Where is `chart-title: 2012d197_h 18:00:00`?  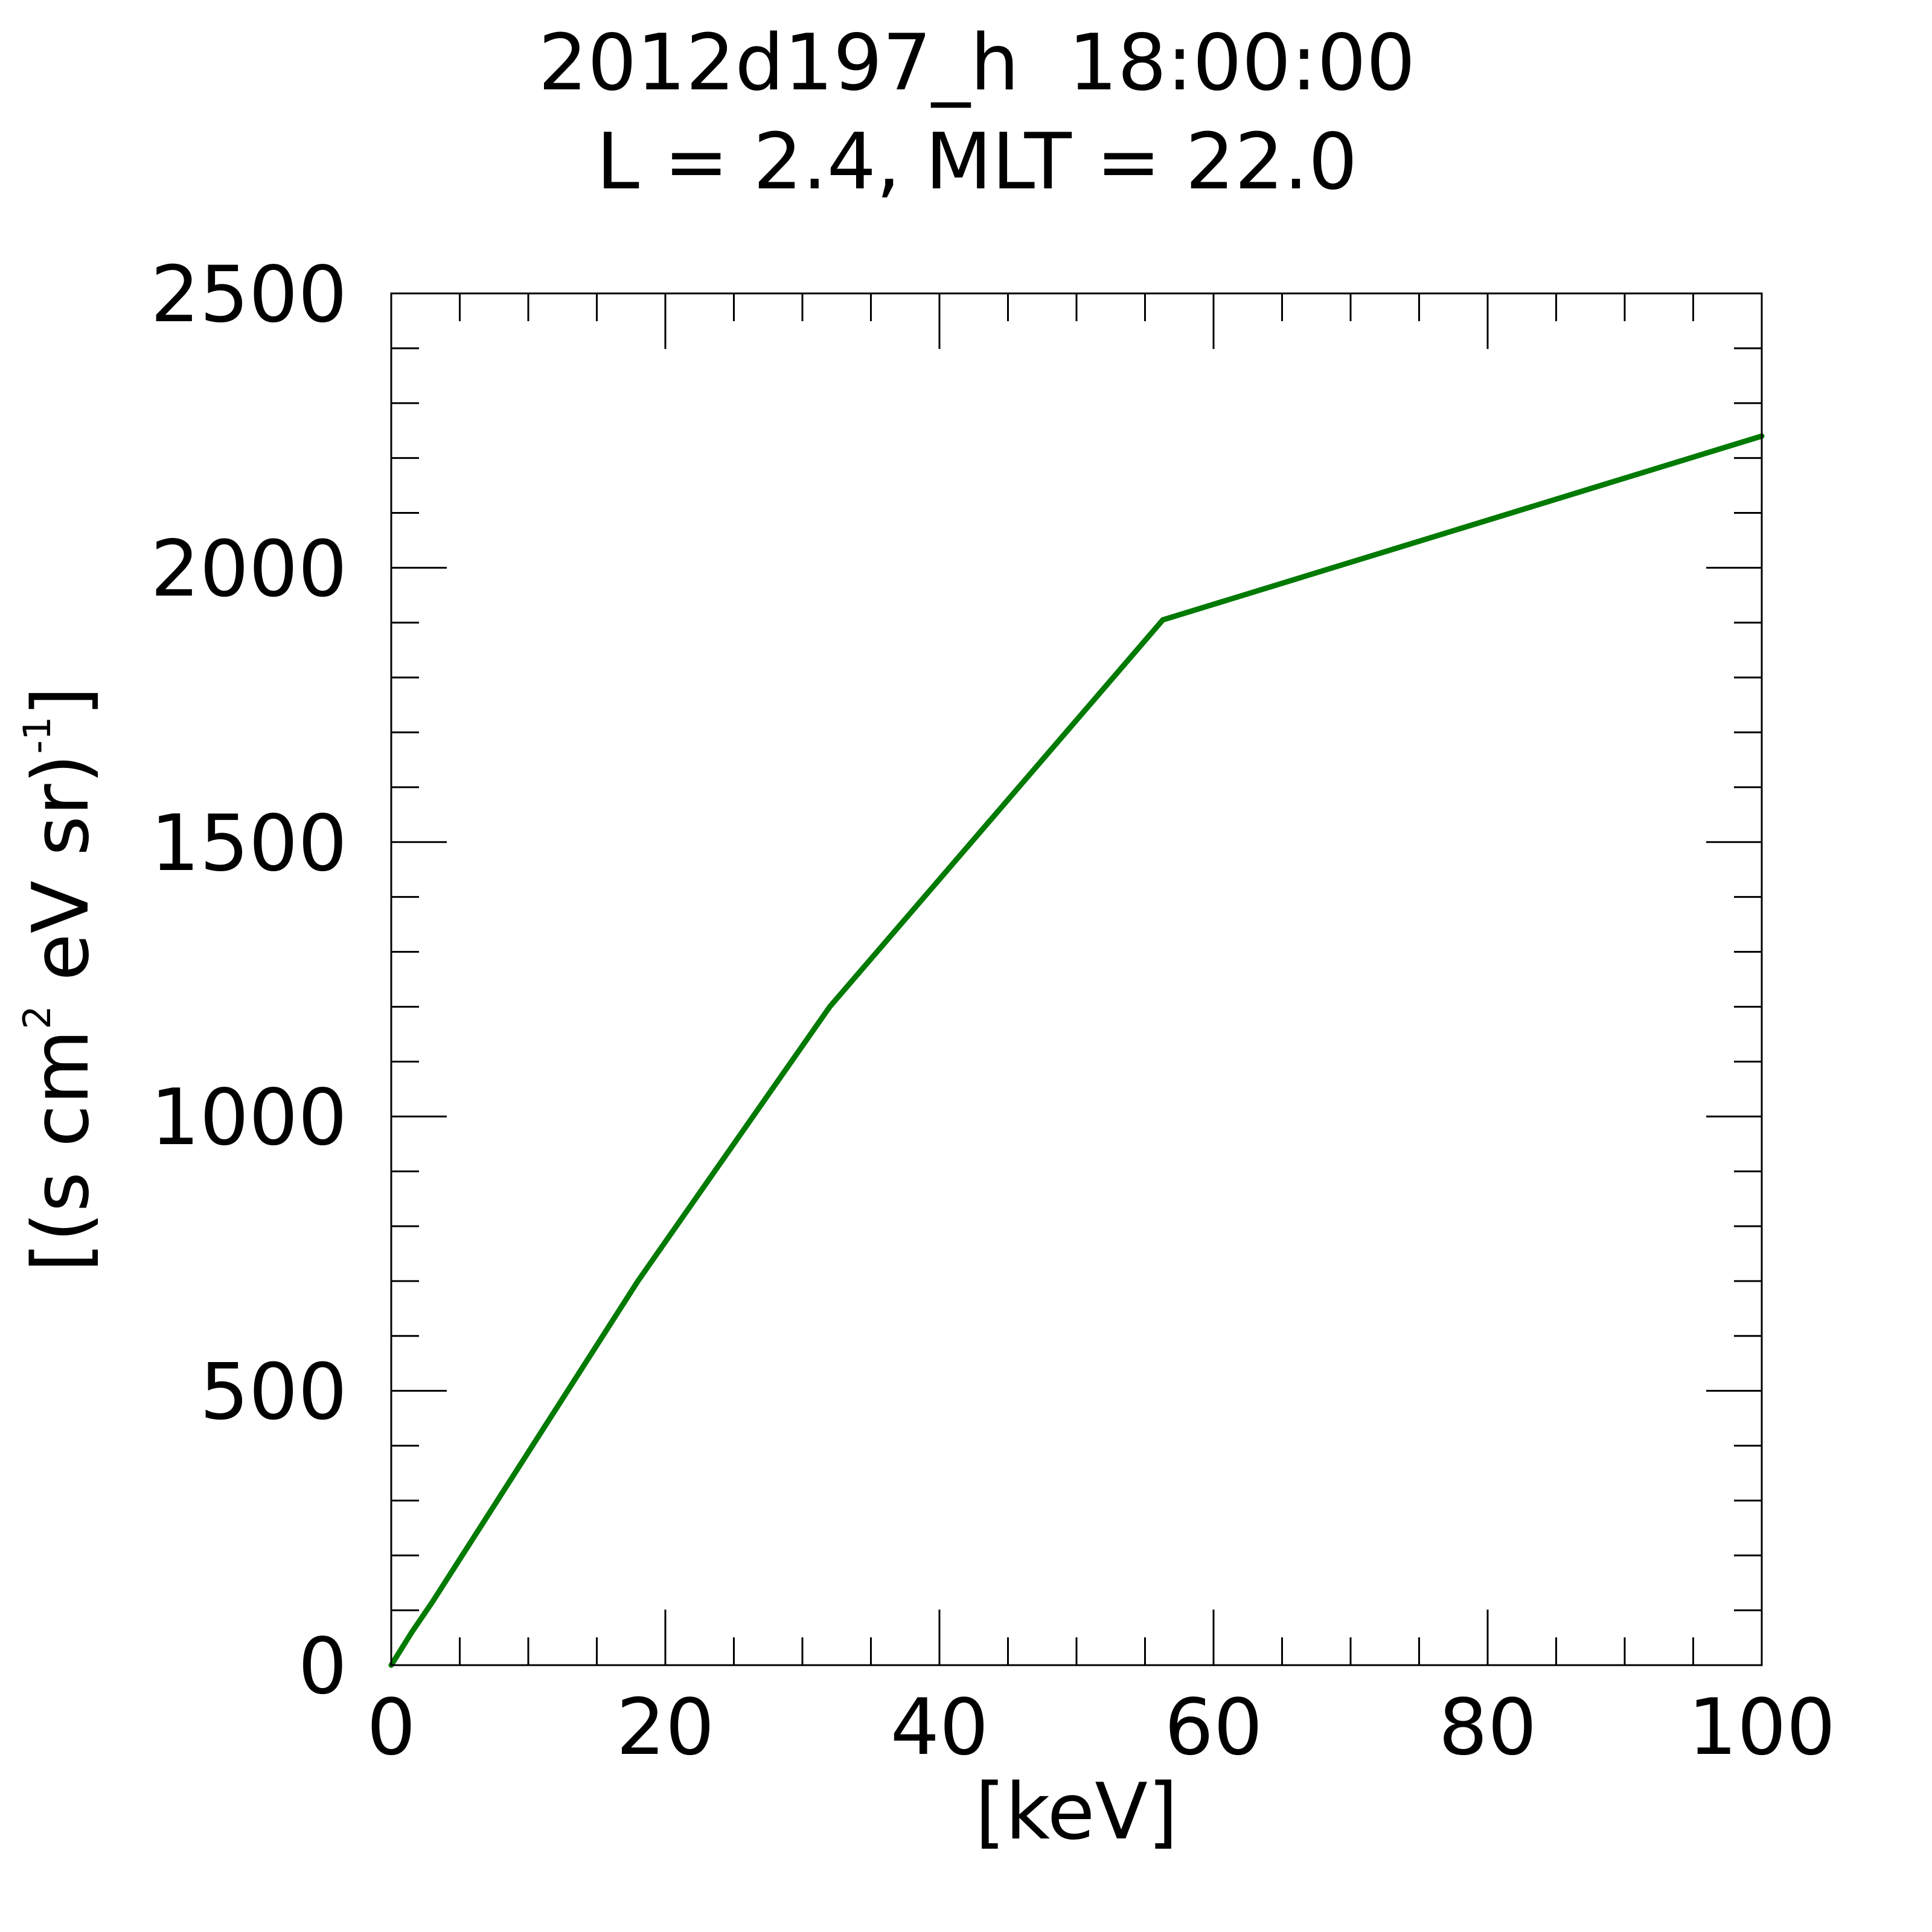 chart-title: 2012d197_h 18:00:00 is located at coordinates (977, 63).